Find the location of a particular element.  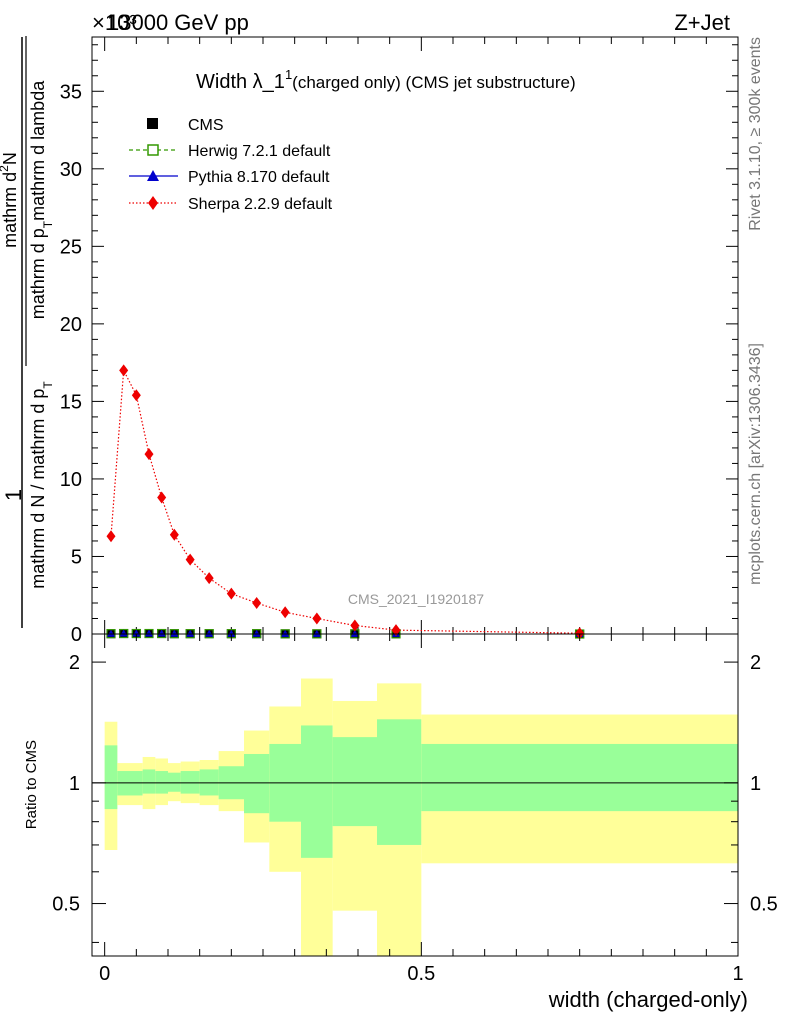

ylabel-den-sub-1: T is located at coordinates (48, 385).